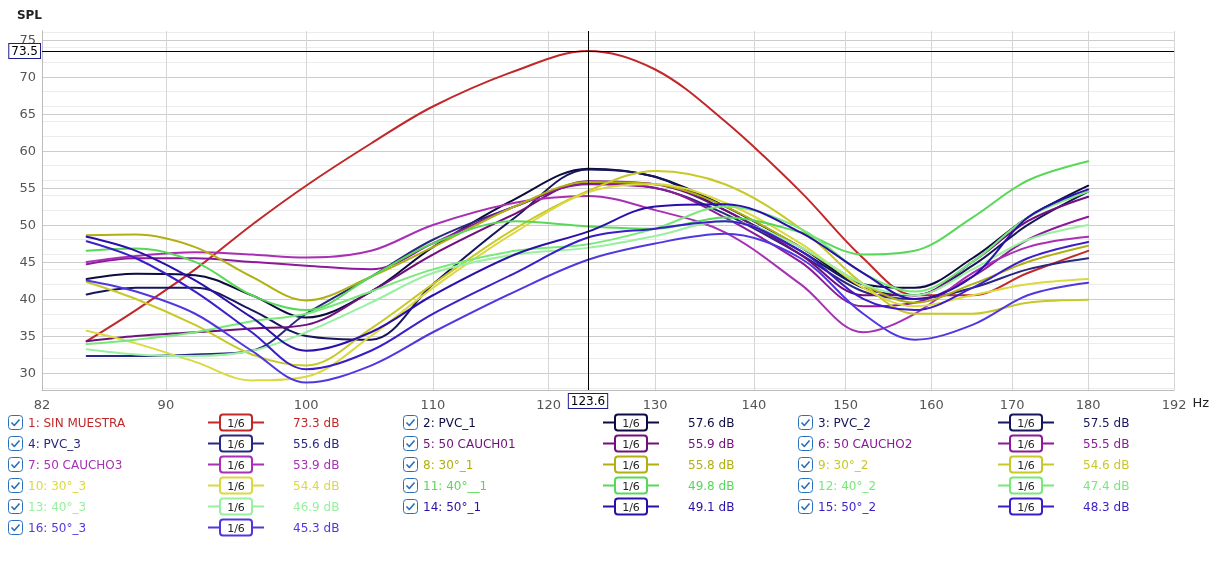 The width and height of the screenshot is (1212, 567). Describe the element at coordinates (843, 464) in the screenshot. I see `text: 9: 30°_2` at that location.